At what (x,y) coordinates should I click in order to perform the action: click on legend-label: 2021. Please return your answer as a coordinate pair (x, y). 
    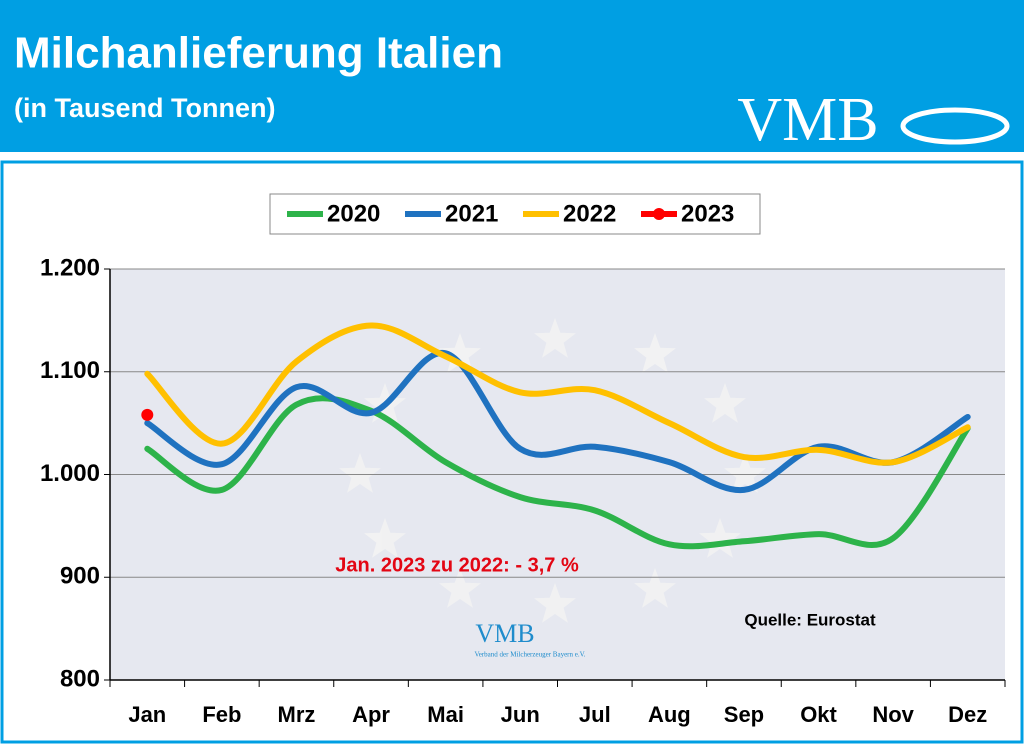
    Looking at the image, I should click on (471, 213).